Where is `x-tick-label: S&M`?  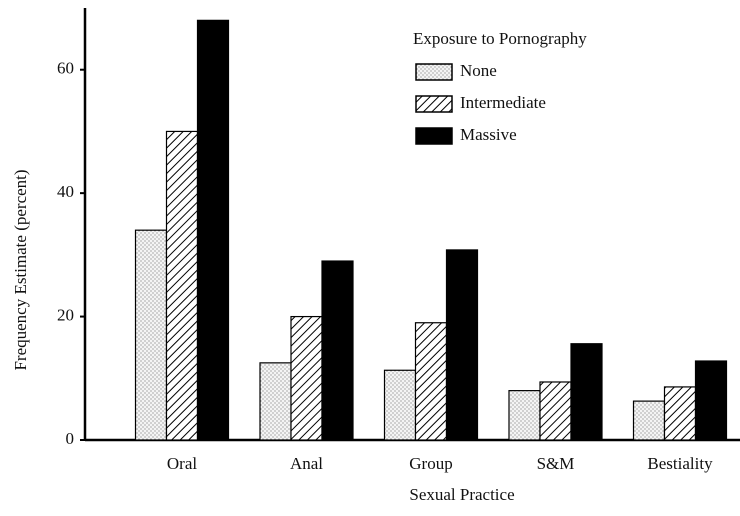 x-tick-label: S&M is located at coordinates (556, 463).